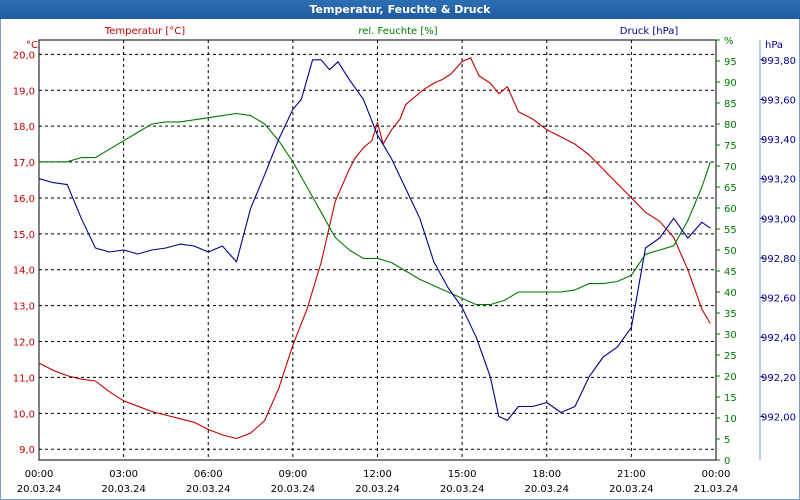 Image resolution: width=800 pixels, height=500 pixels. I want to click on temperature-tick-label: 15,0, so click(24, 235).